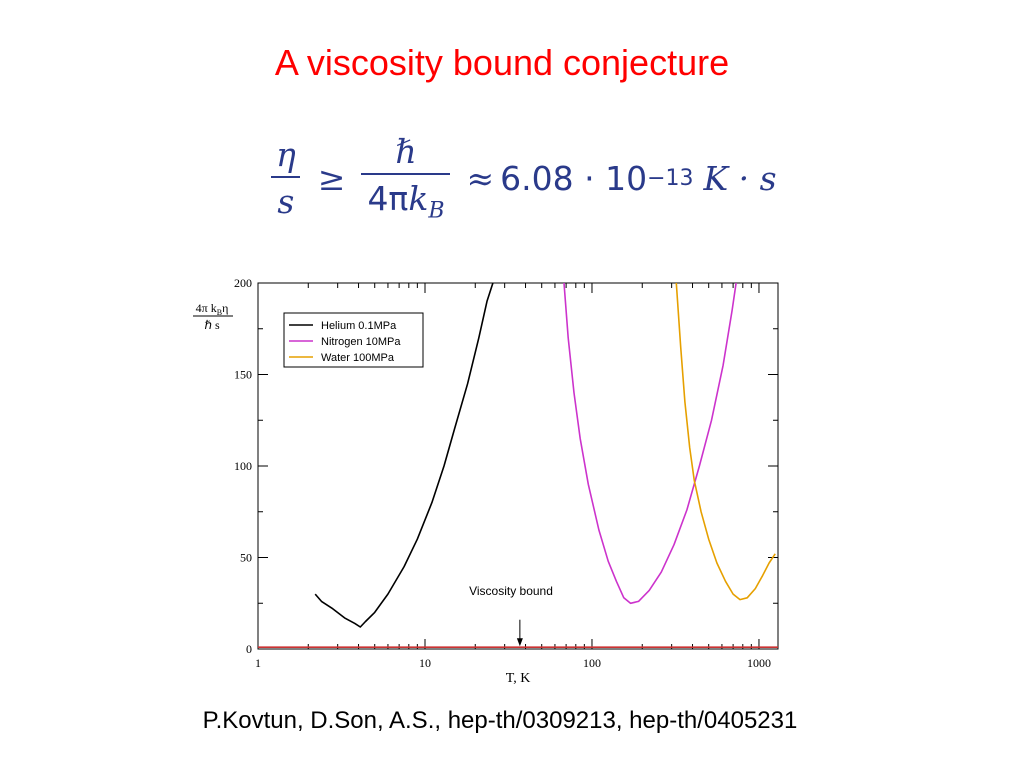 Image resolution: width=1024 pixels, height=768 pixels. What do you see at coordinates (650, 444) in the screenshot?
I see `series-line-nitrogen` at bounding box center [650, 444].